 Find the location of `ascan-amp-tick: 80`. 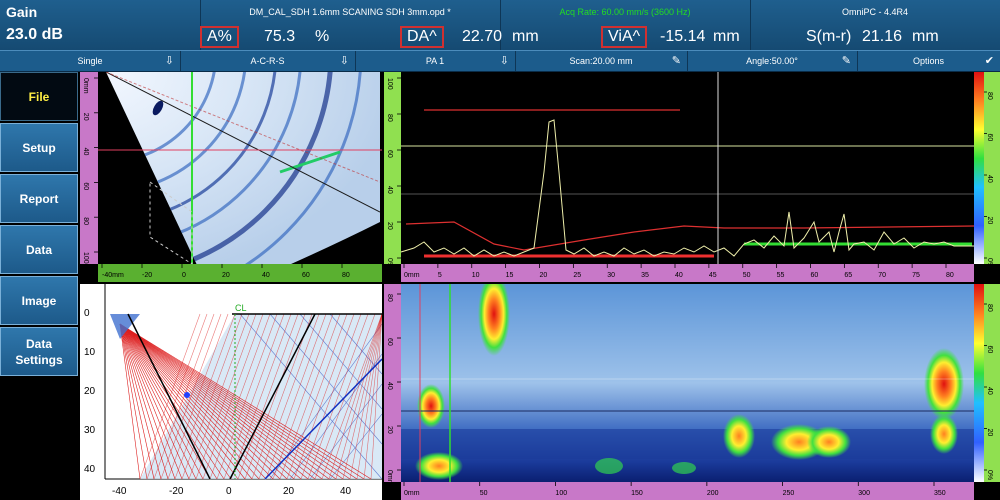

ascan-amp-tick: 80 is located at coordinates (389, 118).